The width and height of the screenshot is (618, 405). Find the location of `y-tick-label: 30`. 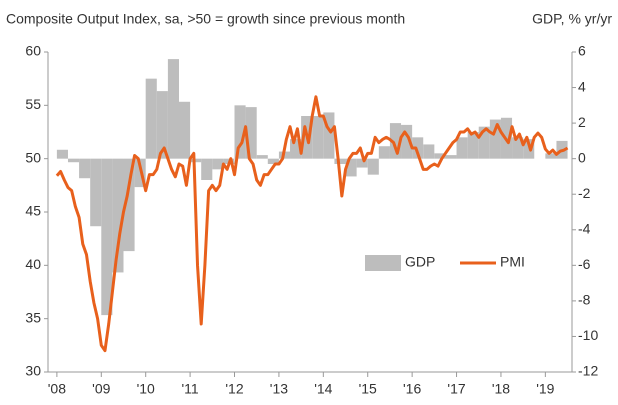

y-tick-label: 30 is located at coordinates (33, 371).